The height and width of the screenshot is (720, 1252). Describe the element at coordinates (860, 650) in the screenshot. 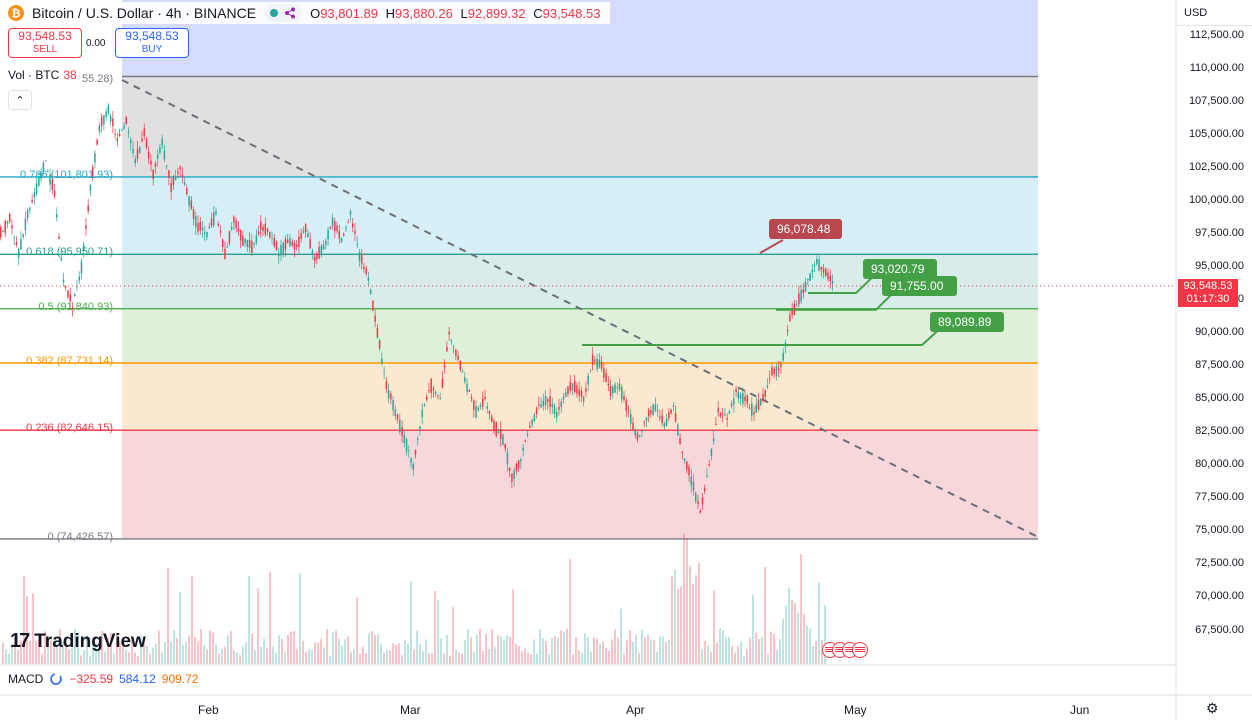

I see `us-flag-icon` at that location.